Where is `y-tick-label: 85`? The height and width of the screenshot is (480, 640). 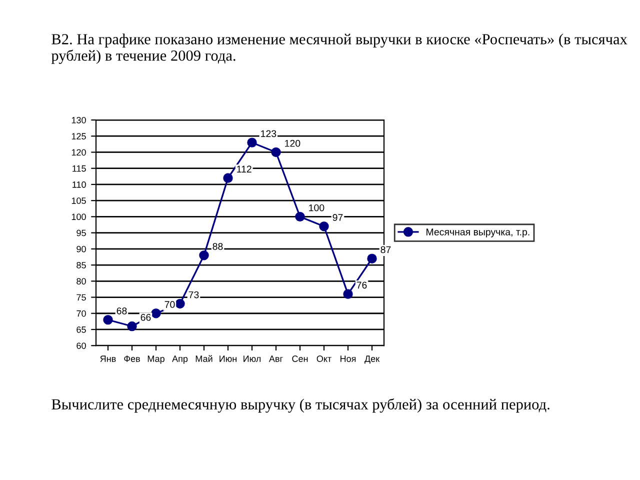
y-tick-label: 85 is located at coordinates (81, 265).